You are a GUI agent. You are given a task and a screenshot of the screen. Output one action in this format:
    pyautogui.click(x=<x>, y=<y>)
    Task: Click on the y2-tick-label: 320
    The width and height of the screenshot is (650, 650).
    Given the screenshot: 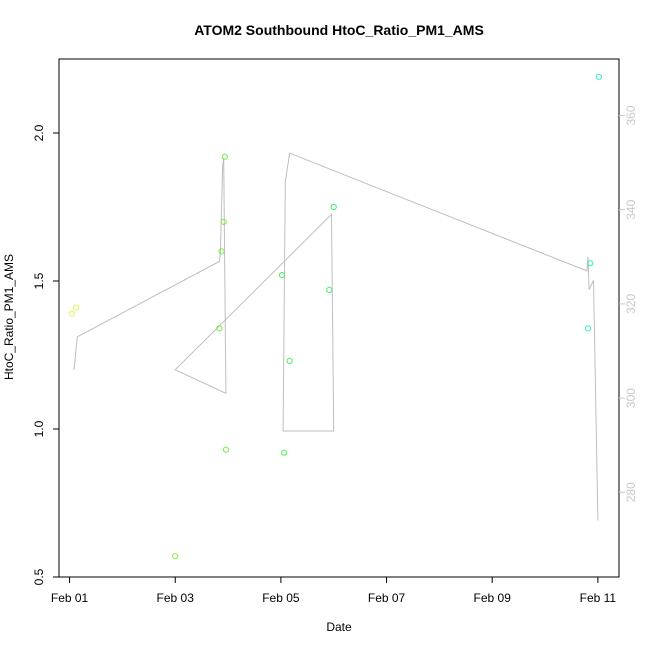 What is the action you would take?
    pyautogui.click(x=631, y=304)
    